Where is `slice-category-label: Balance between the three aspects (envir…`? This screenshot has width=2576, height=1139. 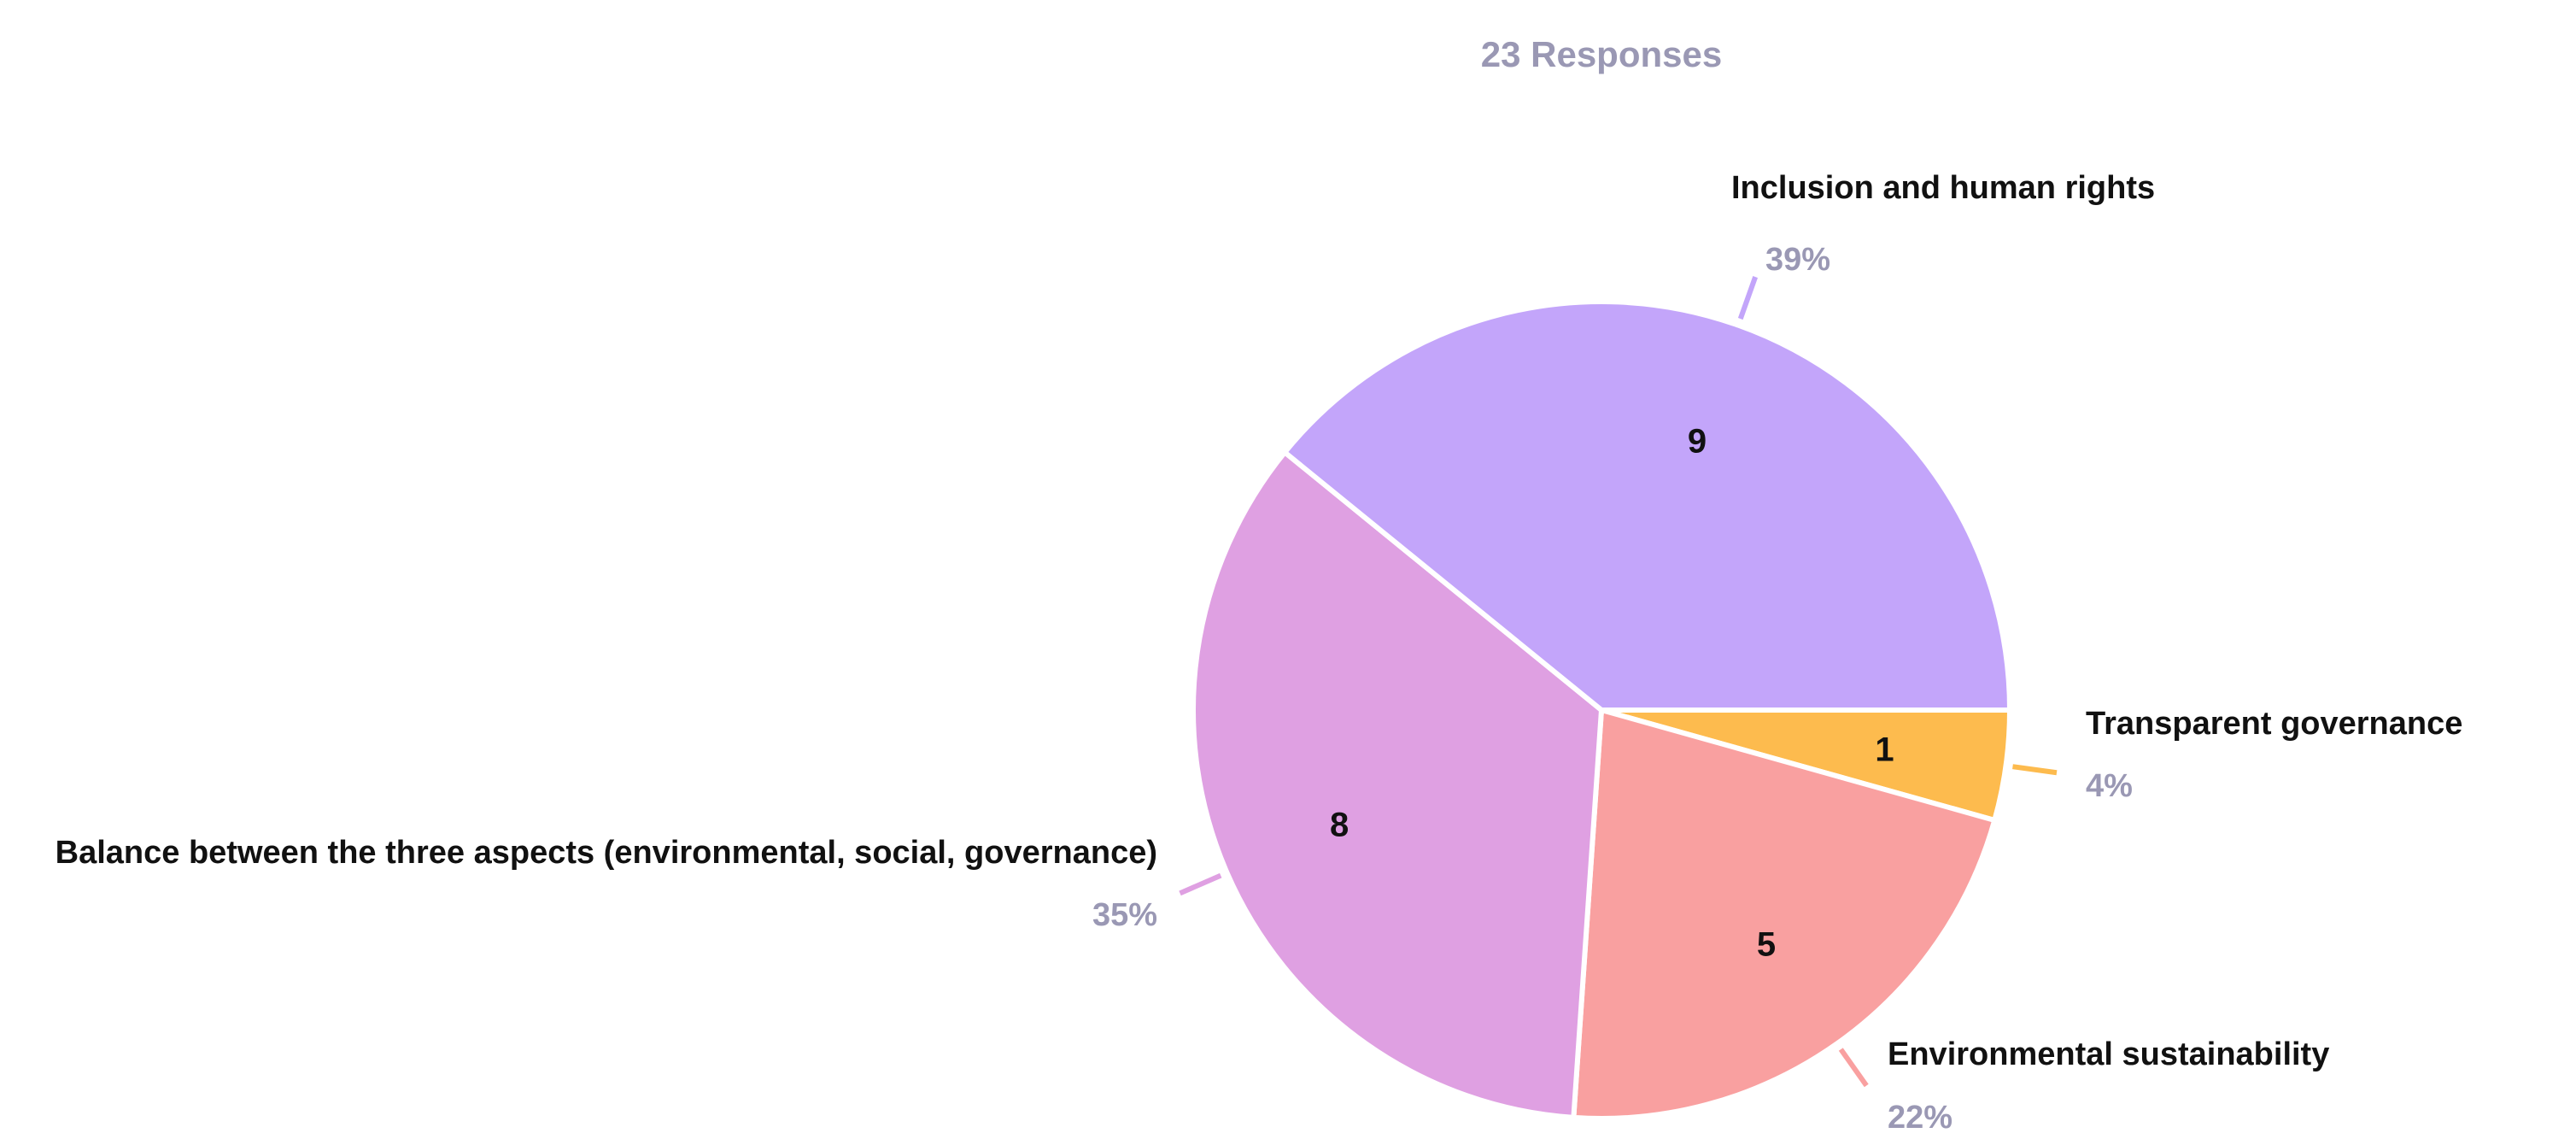
slice-category-label: Balance between the three aspects (envir… is located at coordinates (606, 853).